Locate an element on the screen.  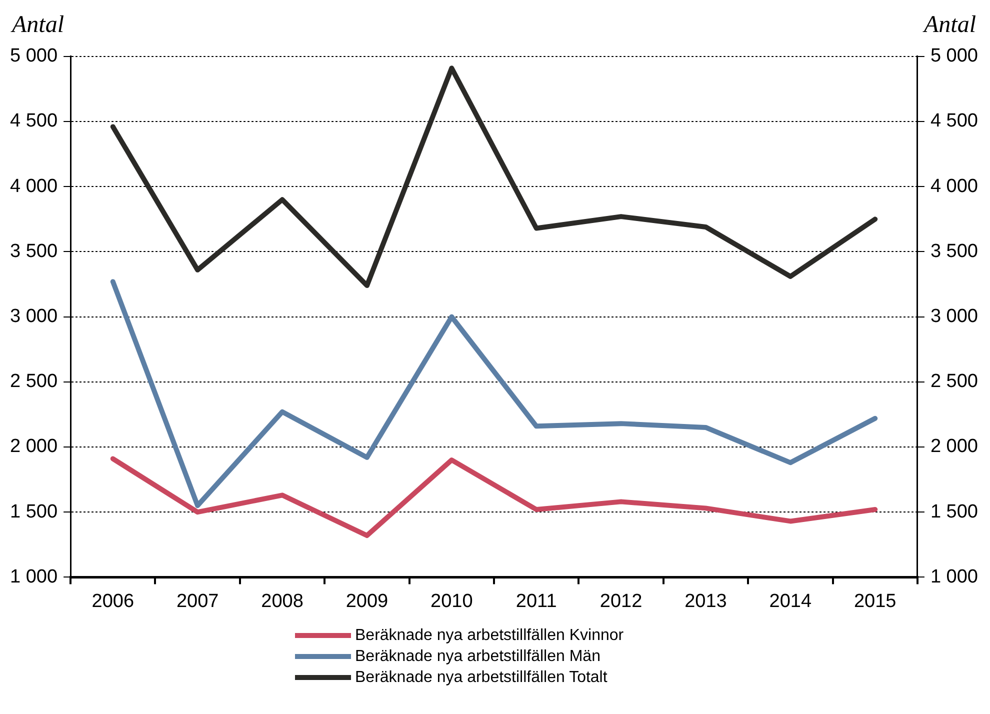
x-tick-label: 2013 is located at coordinates (705, 601).